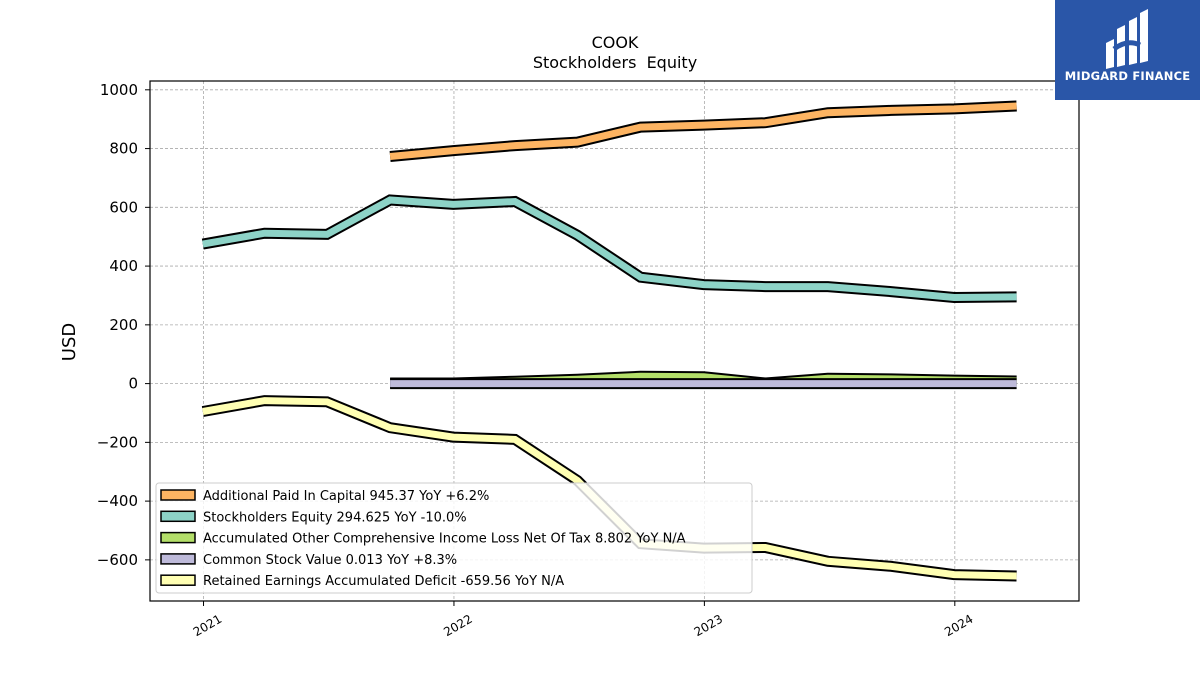  I want to click on y-axis-label: USD, so click(69, 342).